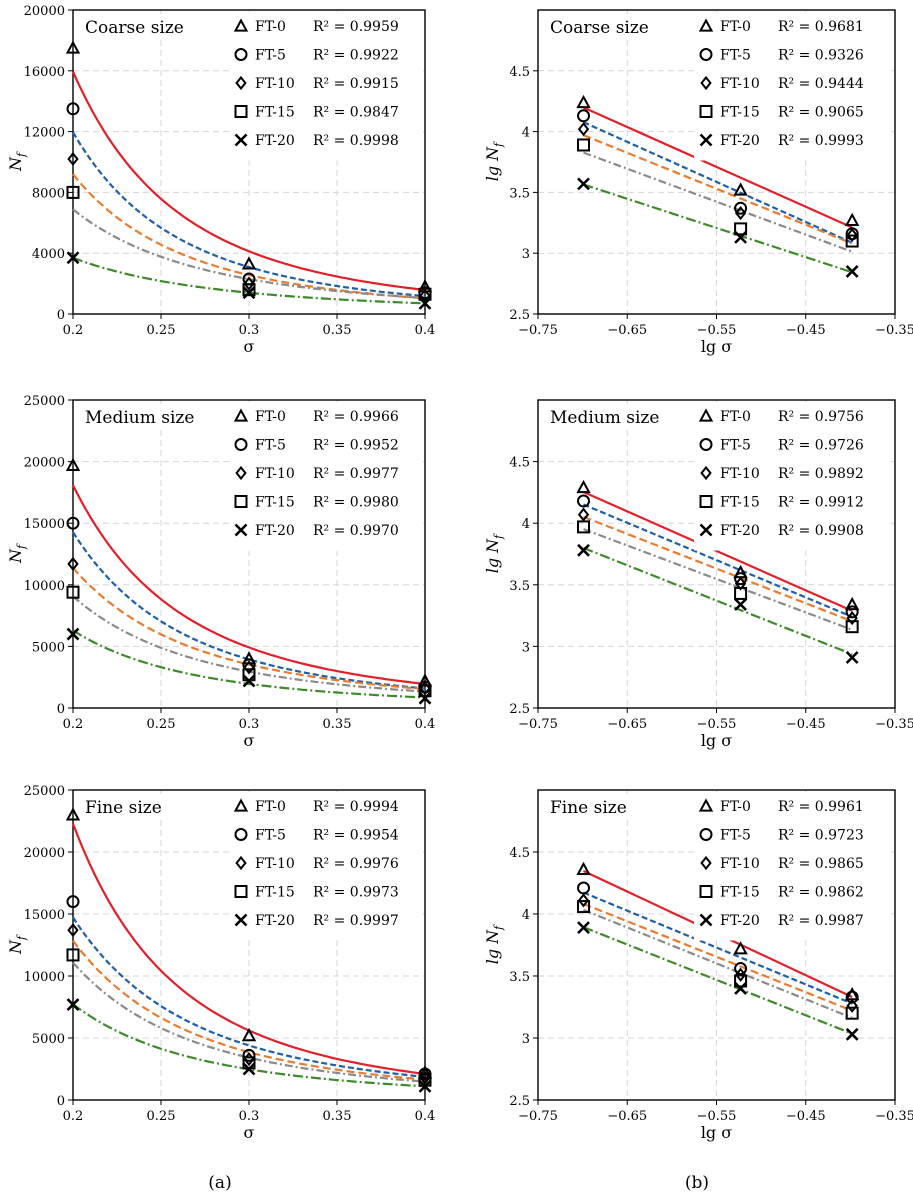 This screenshot has width=913, height=1204. Describe the element at coordinates (599, 28) in the screenshot. I see `panel-title: Coarse size` at that location.